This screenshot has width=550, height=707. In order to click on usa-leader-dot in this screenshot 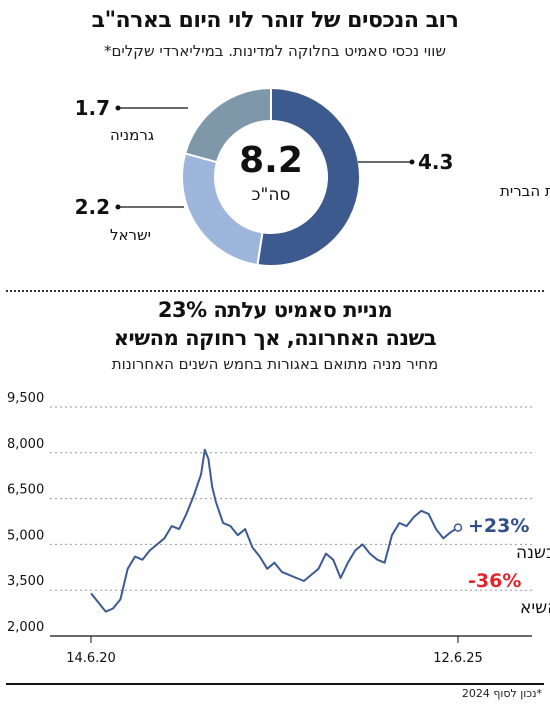, I will do `click(412, 162)`.